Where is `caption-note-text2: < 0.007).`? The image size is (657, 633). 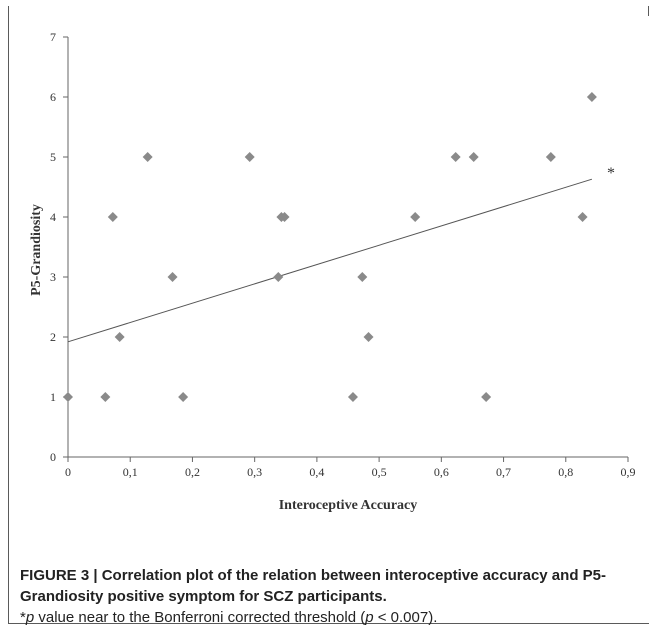
caption-note-text2: < 0.007). is located at coordinates (405, 617).